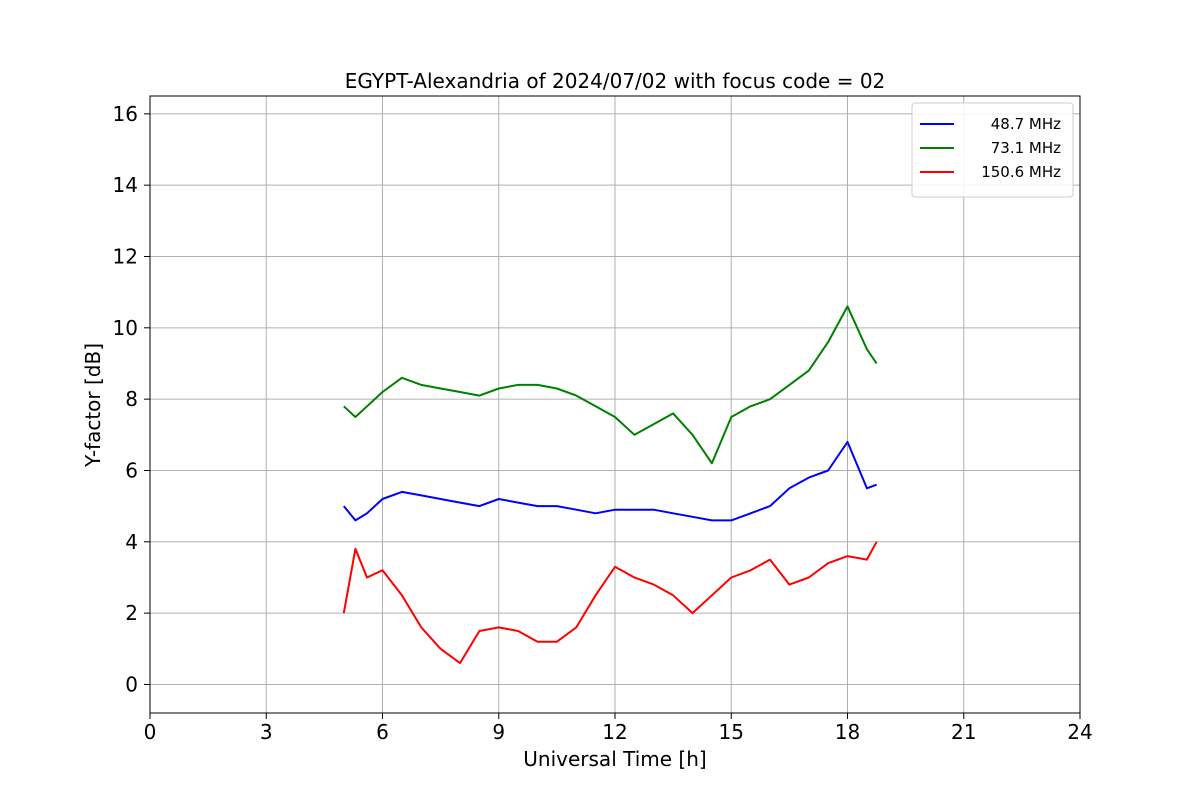 The height and width of the screenshot is (800, 1200). I want to click on x-tick-label: 18, so click(847, 732).